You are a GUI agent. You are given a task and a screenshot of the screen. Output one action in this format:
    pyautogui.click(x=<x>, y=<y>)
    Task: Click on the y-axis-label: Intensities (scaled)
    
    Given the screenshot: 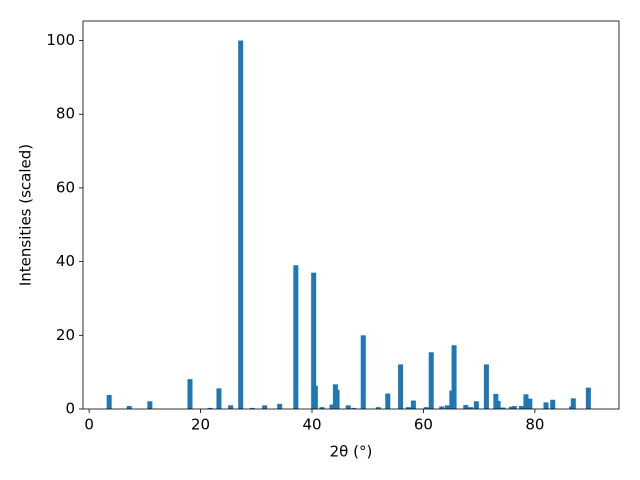 What is the action you would take?
    pyautogui.click(x=26, y=215)
    